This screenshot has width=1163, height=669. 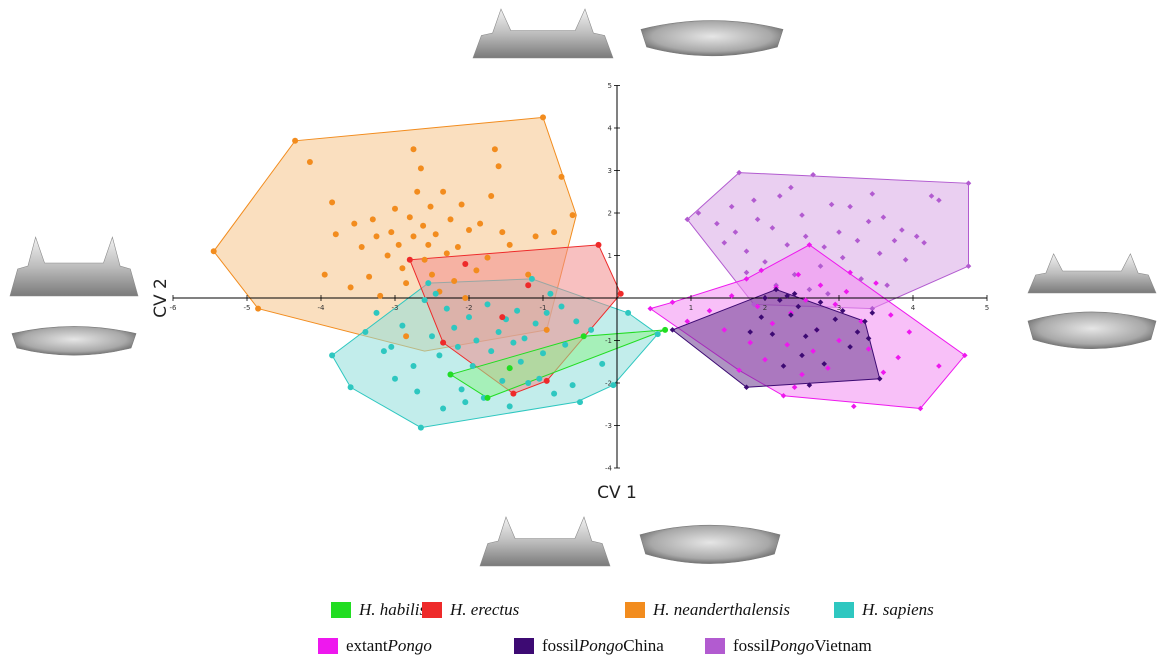 I want to click on y-tick-label: 1, so click(x=610, y=256).